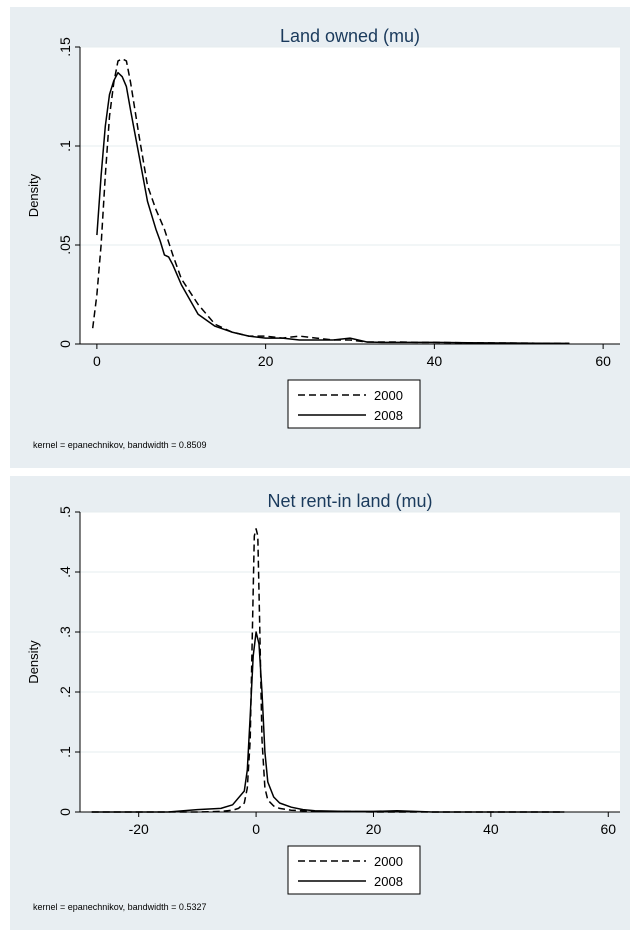  Describe the element at coordinates (350, 36) in the screenshot. I see `chart-title: Land owned (mu)` at that location.